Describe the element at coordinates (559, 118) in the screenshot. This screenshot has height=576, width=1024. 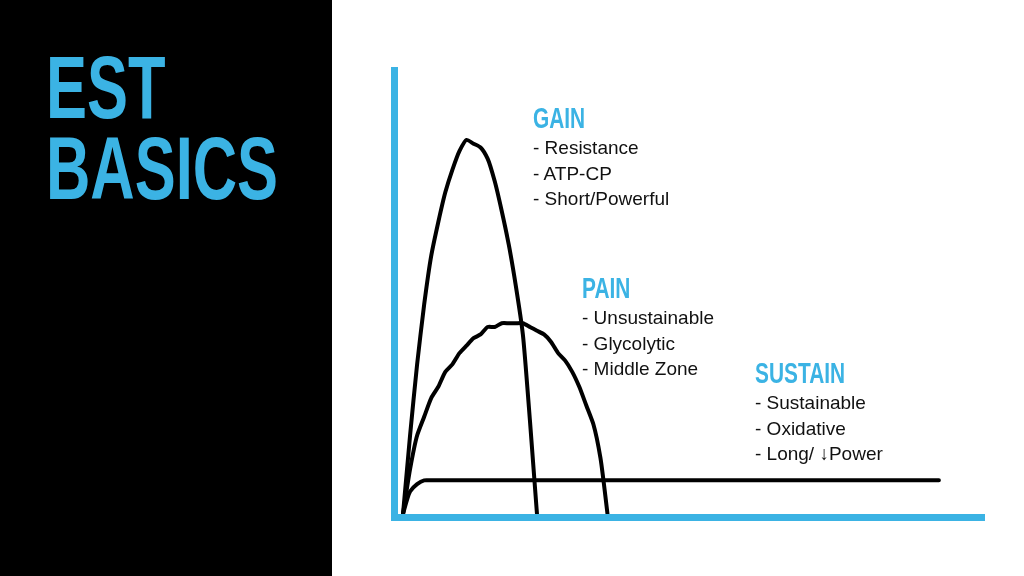
I see `text: GAIN` at that location.